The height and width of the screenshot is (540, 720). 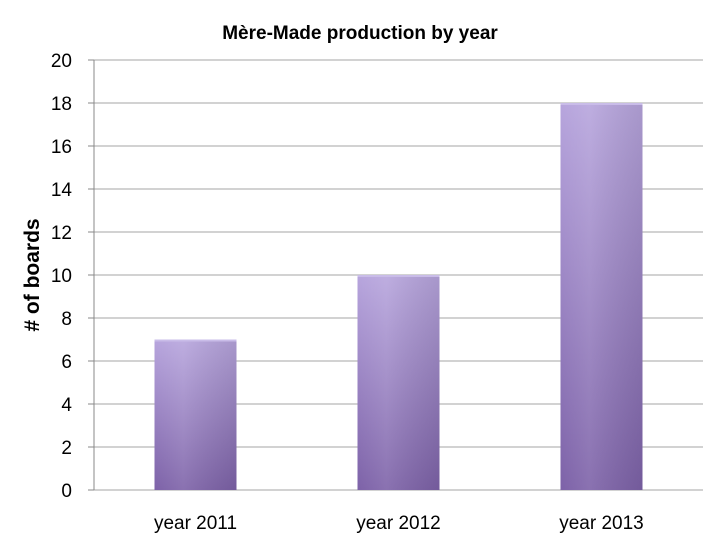 I want to click on y-tick-label: 10, so click(x=61, y=276).